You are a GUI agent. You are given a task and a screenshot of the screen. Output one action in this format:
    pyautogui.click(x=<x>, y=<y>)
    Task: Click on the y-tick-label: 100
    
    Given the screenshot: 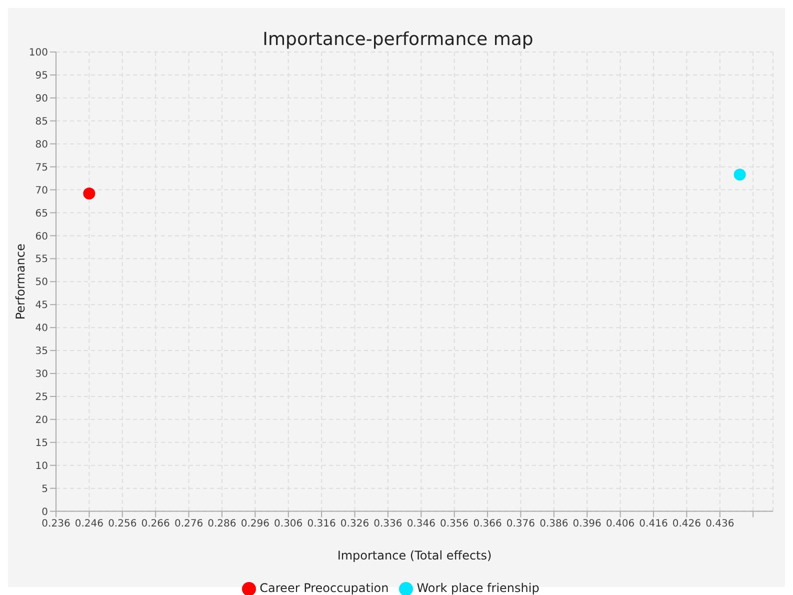 What is the action you would take?
    pyautogui.click(x=38, y=53)
    